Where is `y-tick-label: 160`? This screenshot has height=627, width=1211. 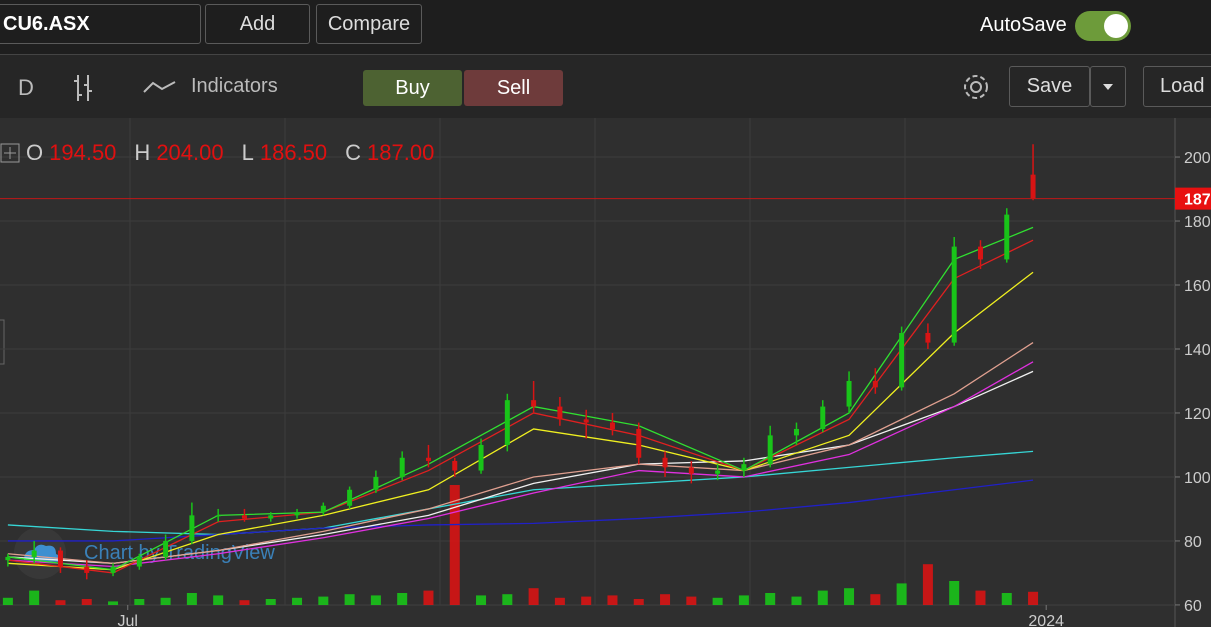
y-tick-label: 160 is located at coordinates (1197, 286).